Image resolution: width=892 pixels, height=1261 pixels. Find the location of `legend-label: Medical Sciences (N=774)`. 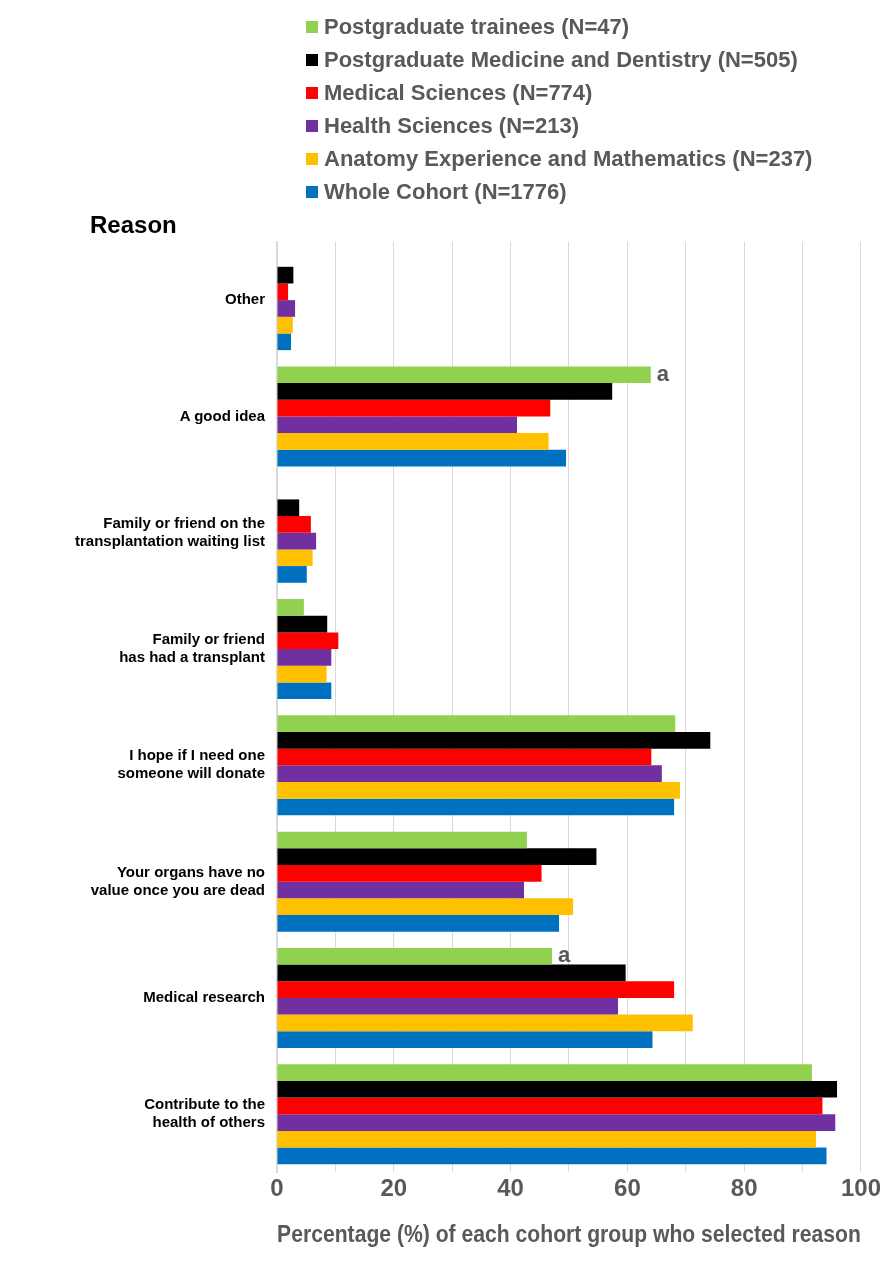

legend-label: Medical Sciences (N=774) is located at coordinates (458, 92).